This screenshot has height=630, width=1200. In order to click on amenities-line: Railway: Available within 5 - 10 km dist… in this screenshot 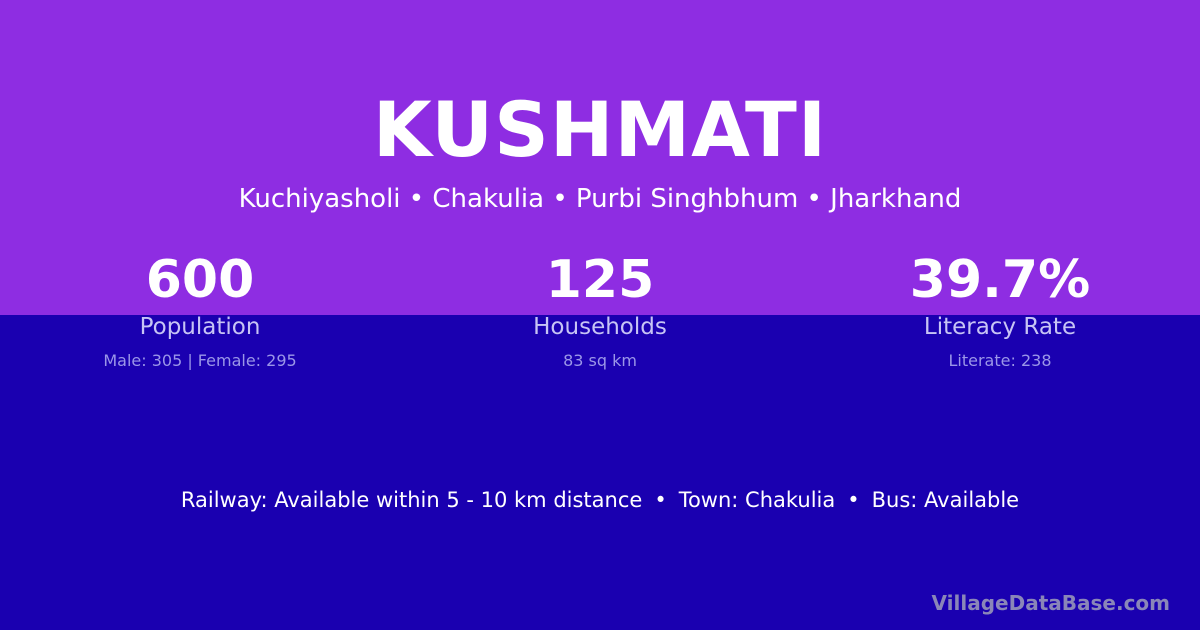, I will do `click(600, 500)`.